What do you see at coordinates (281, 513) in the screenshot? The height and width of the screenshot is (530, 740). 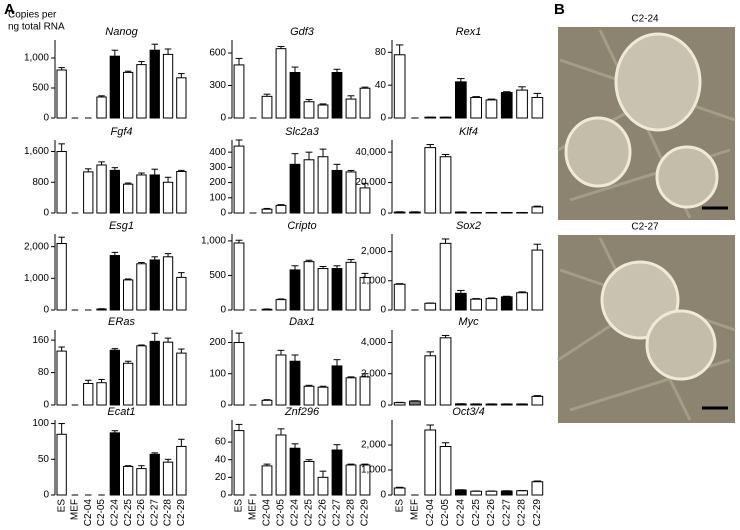 I see `x-tick-label: C2-05` at bounding box center [281, 513].